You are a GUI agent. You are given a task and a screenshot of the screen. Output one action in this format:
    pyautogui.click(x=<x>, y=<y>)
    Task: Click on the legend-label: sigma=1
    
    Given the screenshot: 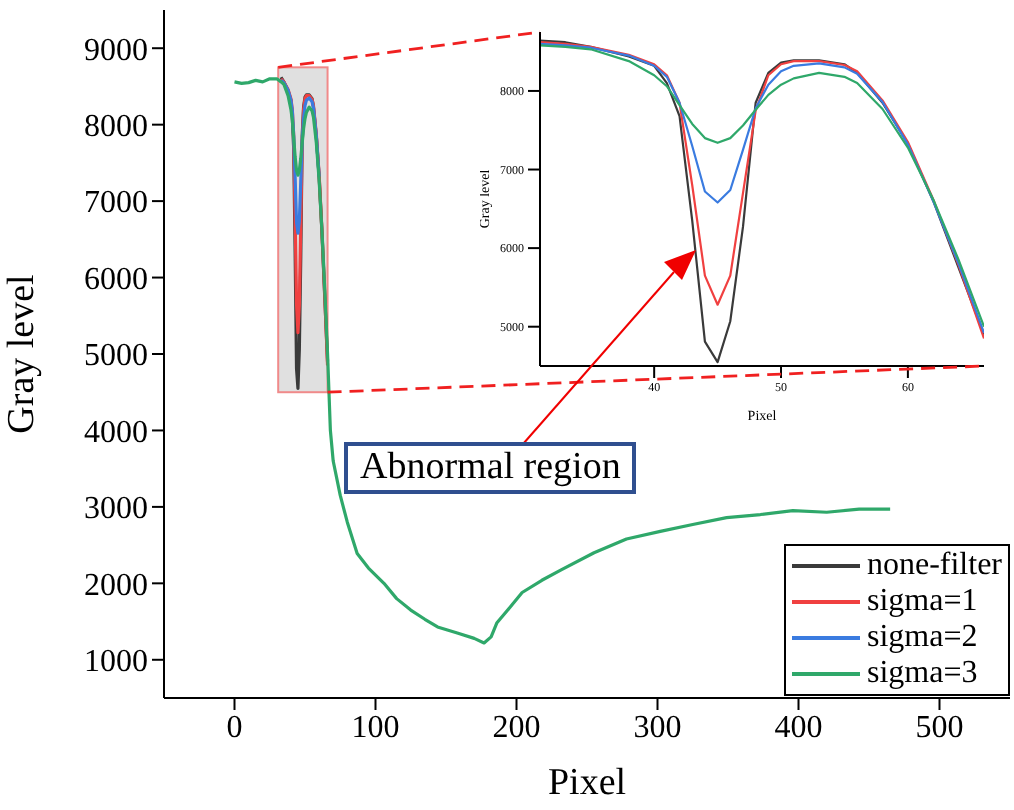 What is the action you would take?
    pyautogui.click(x=922, y=602)
    